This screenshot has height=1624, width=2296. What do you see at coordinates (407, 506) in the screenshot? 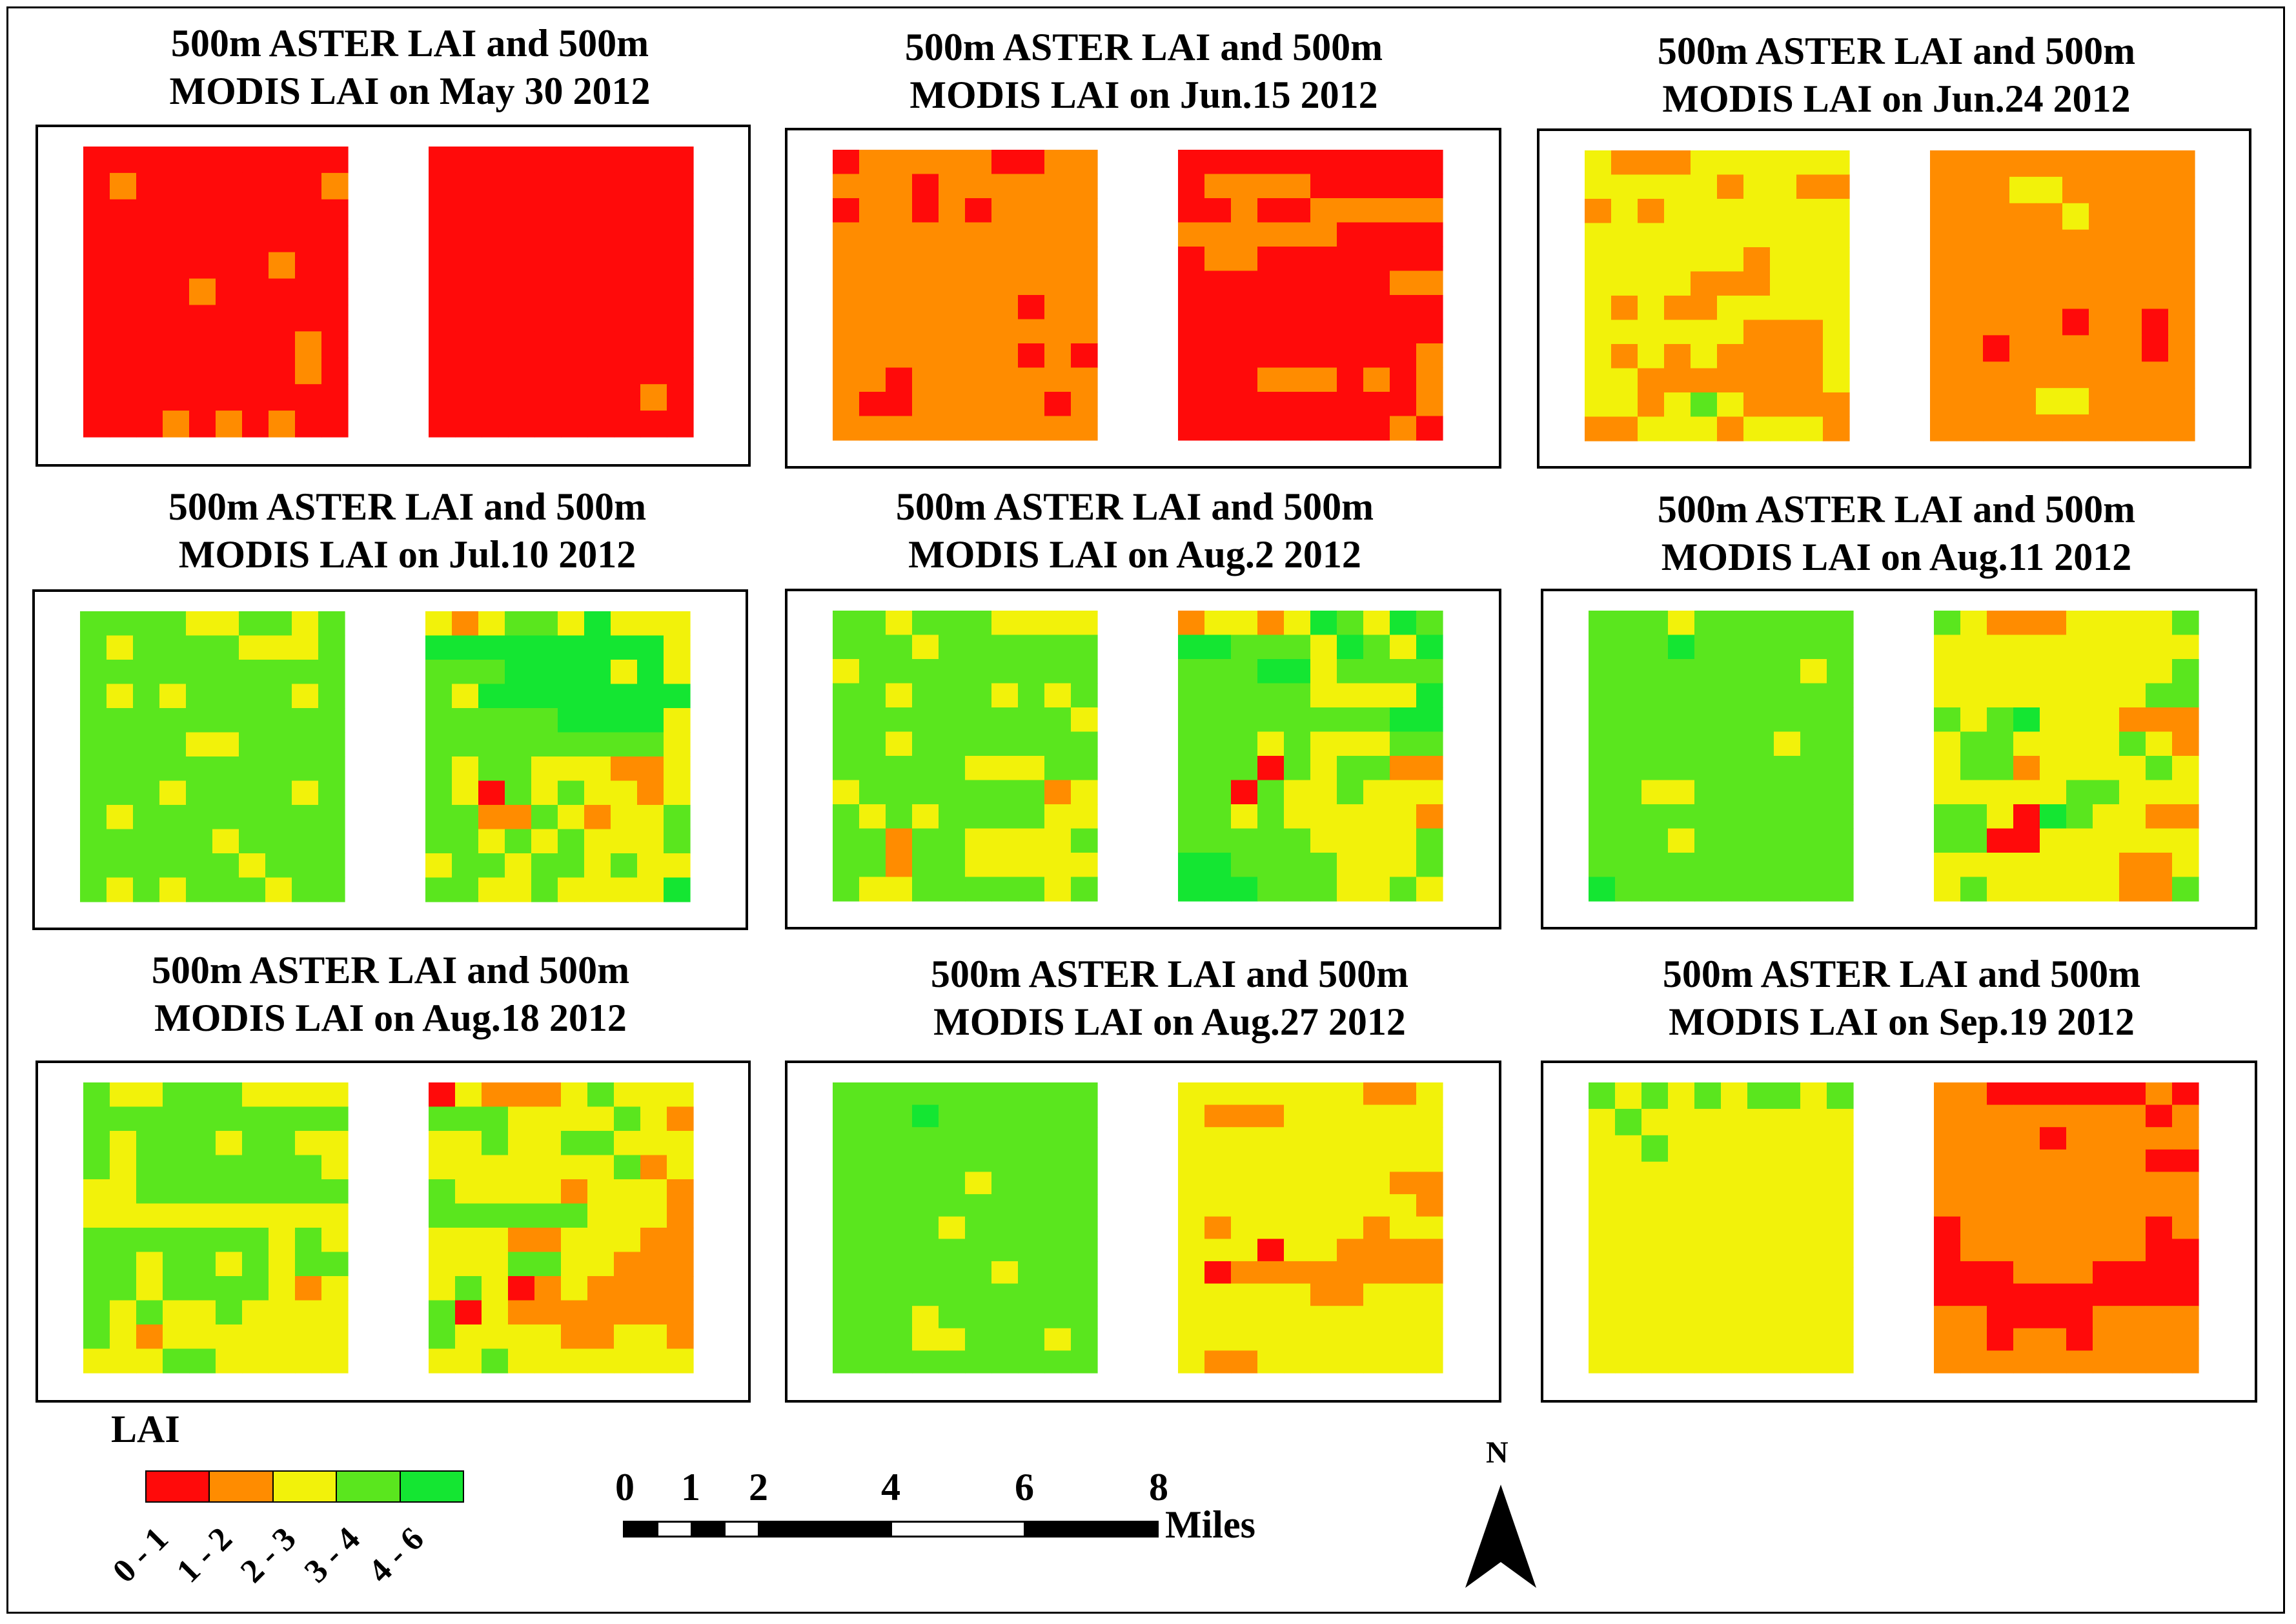
I see `title-line1: 500m ASTER LAI and 500m` at bounding box center [407, 506].